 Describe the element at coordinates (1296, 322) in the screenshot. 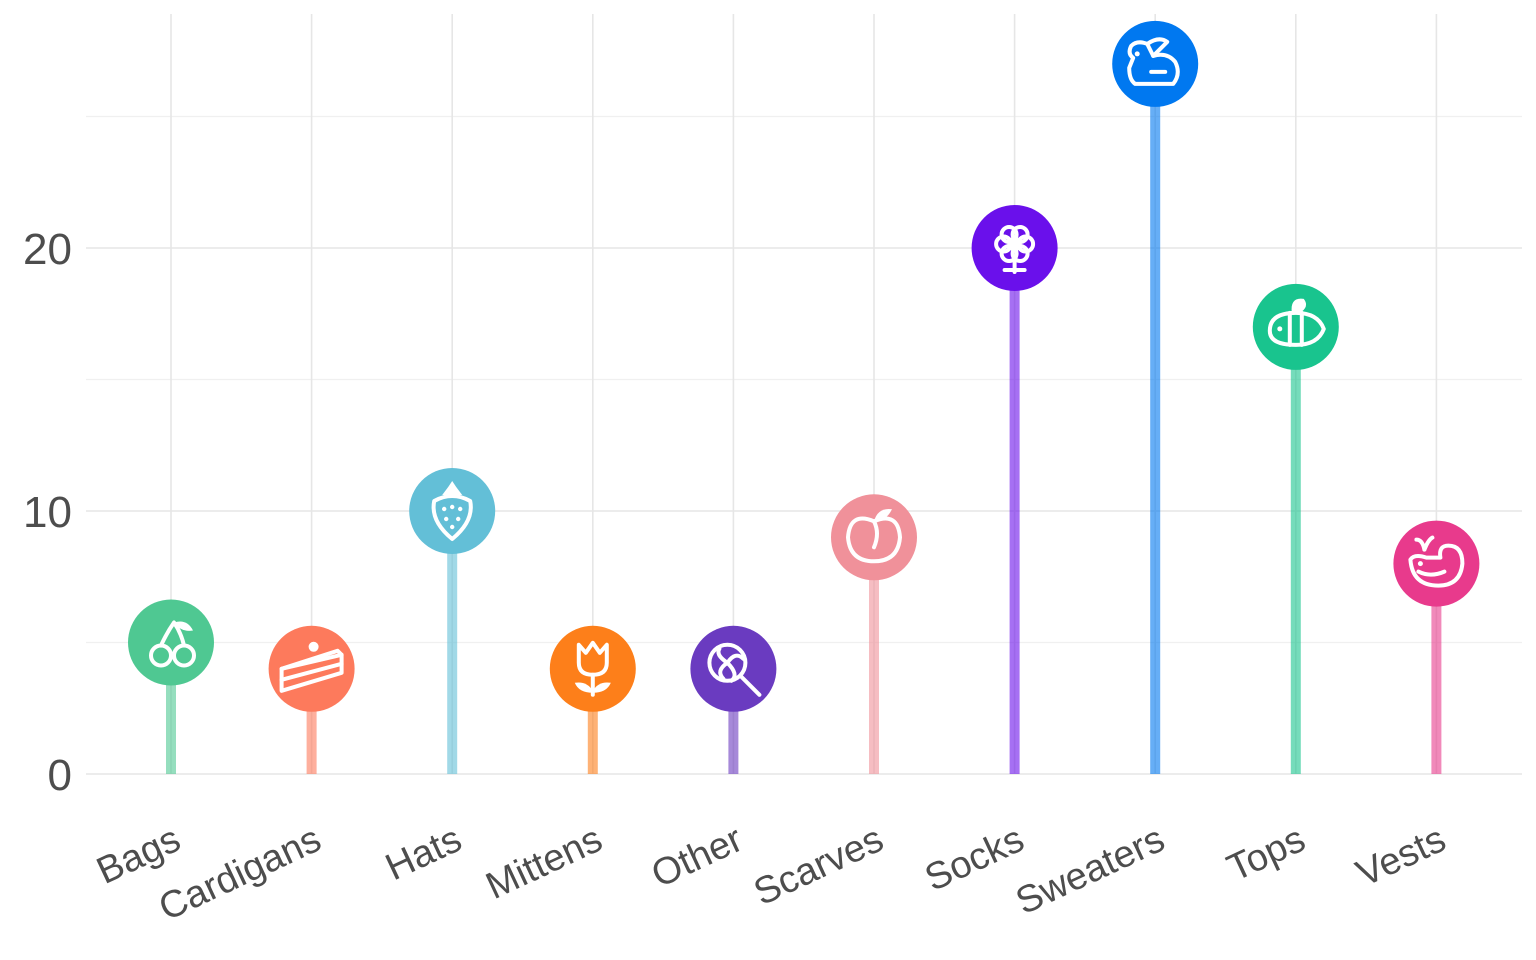

I see `bee-icon` at that location.